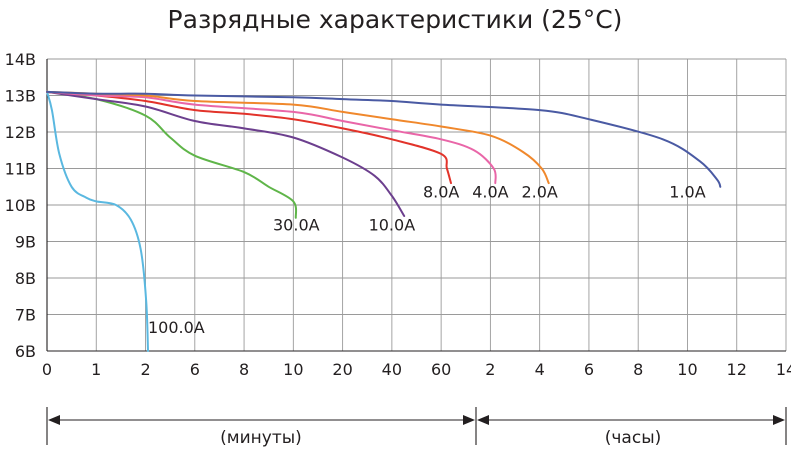 The height and width of the screenshot is (450, 791). Describe the element at coordinates (638, 369) in the screenshot. I see `x-tick-label-12: 8` at that location.